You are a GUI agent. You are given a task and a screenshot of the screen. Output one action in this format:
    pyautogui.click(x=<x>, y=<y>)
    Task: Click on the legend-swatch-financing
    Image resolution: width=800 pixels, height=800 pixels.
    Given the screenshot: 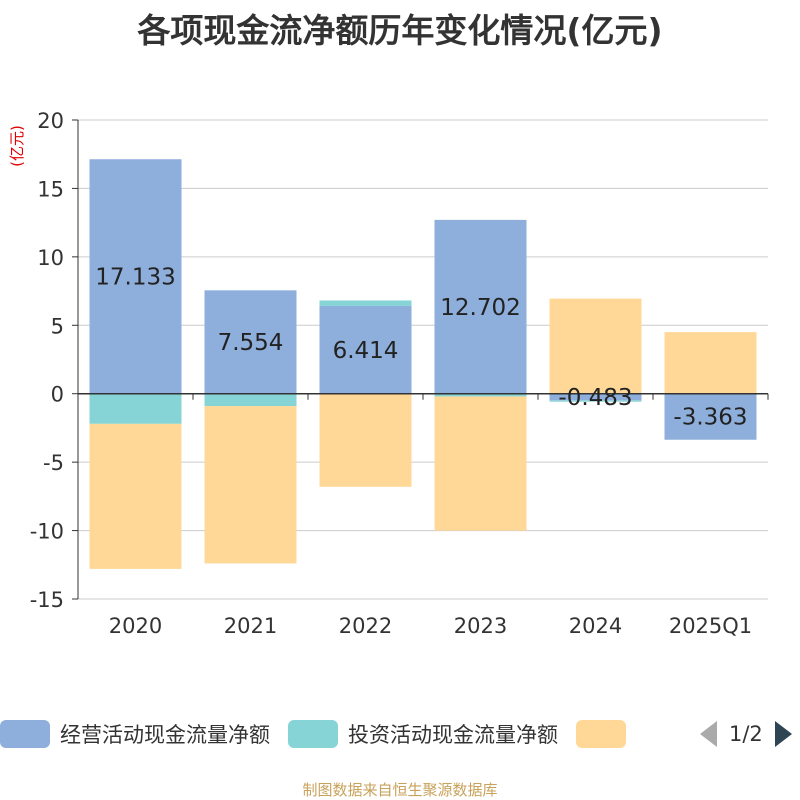 What is the action you would take?
    pyautogui.click(x=601, y=734)
    